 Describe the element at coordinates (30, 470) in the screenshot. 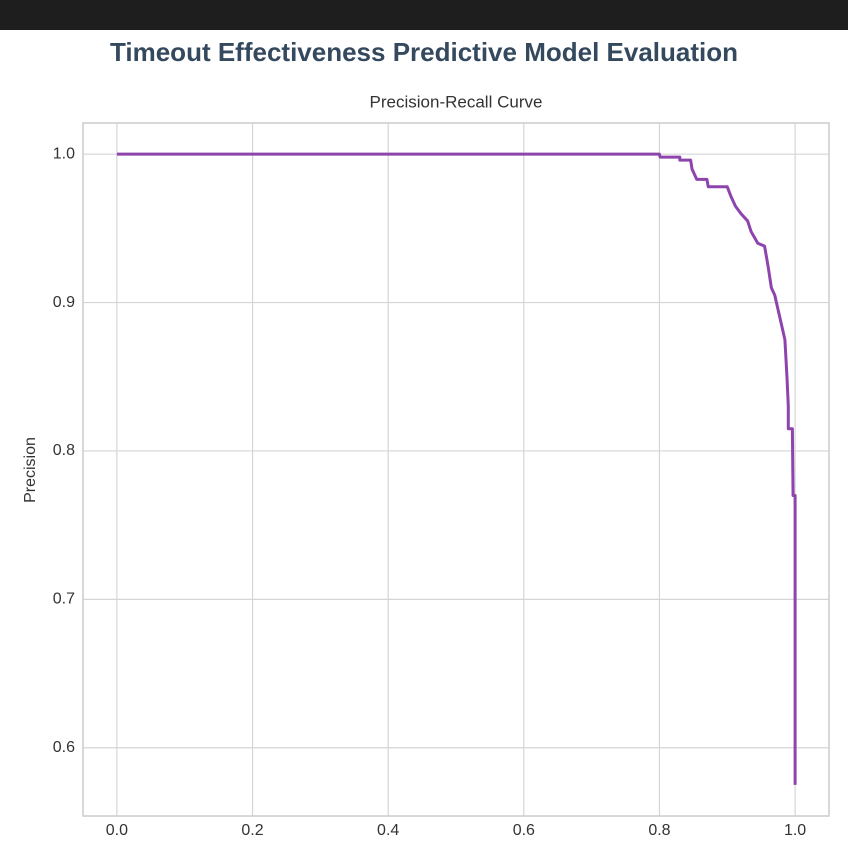

I see `y-axis-label: Precision` at that location.